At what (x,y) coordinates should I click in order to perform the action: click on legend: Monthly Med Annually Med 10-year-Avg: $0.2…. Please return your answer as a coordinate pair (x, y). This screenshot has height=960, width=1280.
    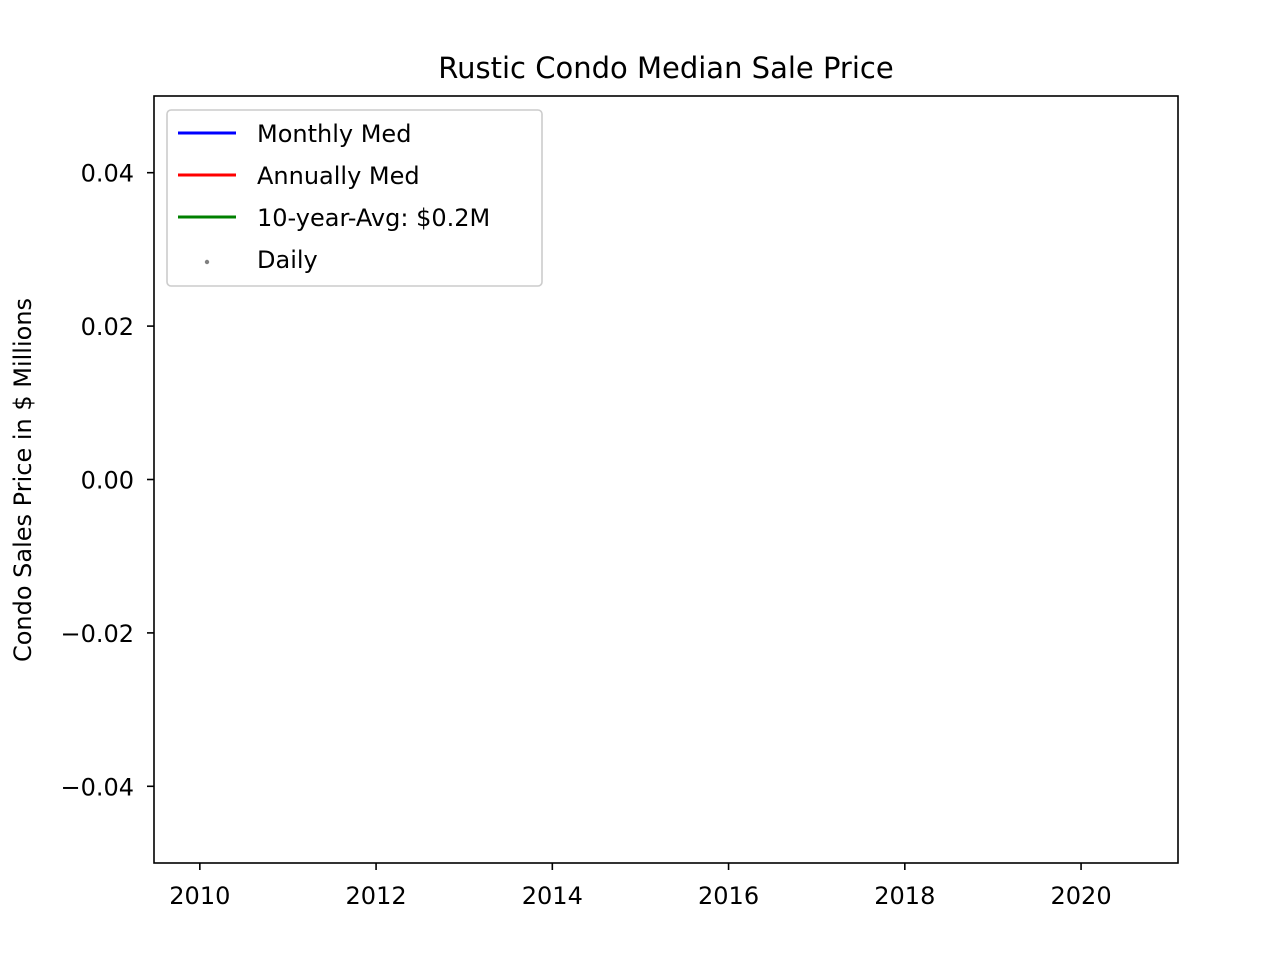
    Looking at the image, I should click on (354, 198).